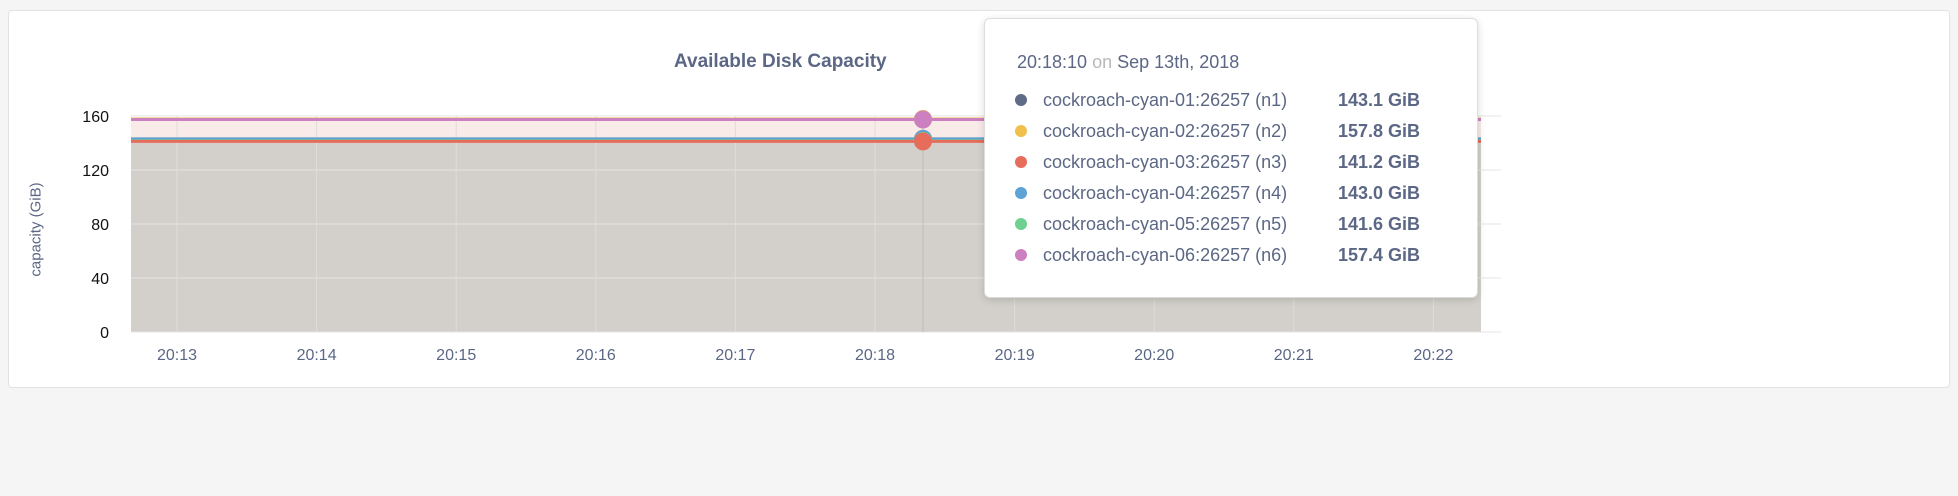  I want to click on tooltip-value: 141.6 GiB, so click(1379, 223).